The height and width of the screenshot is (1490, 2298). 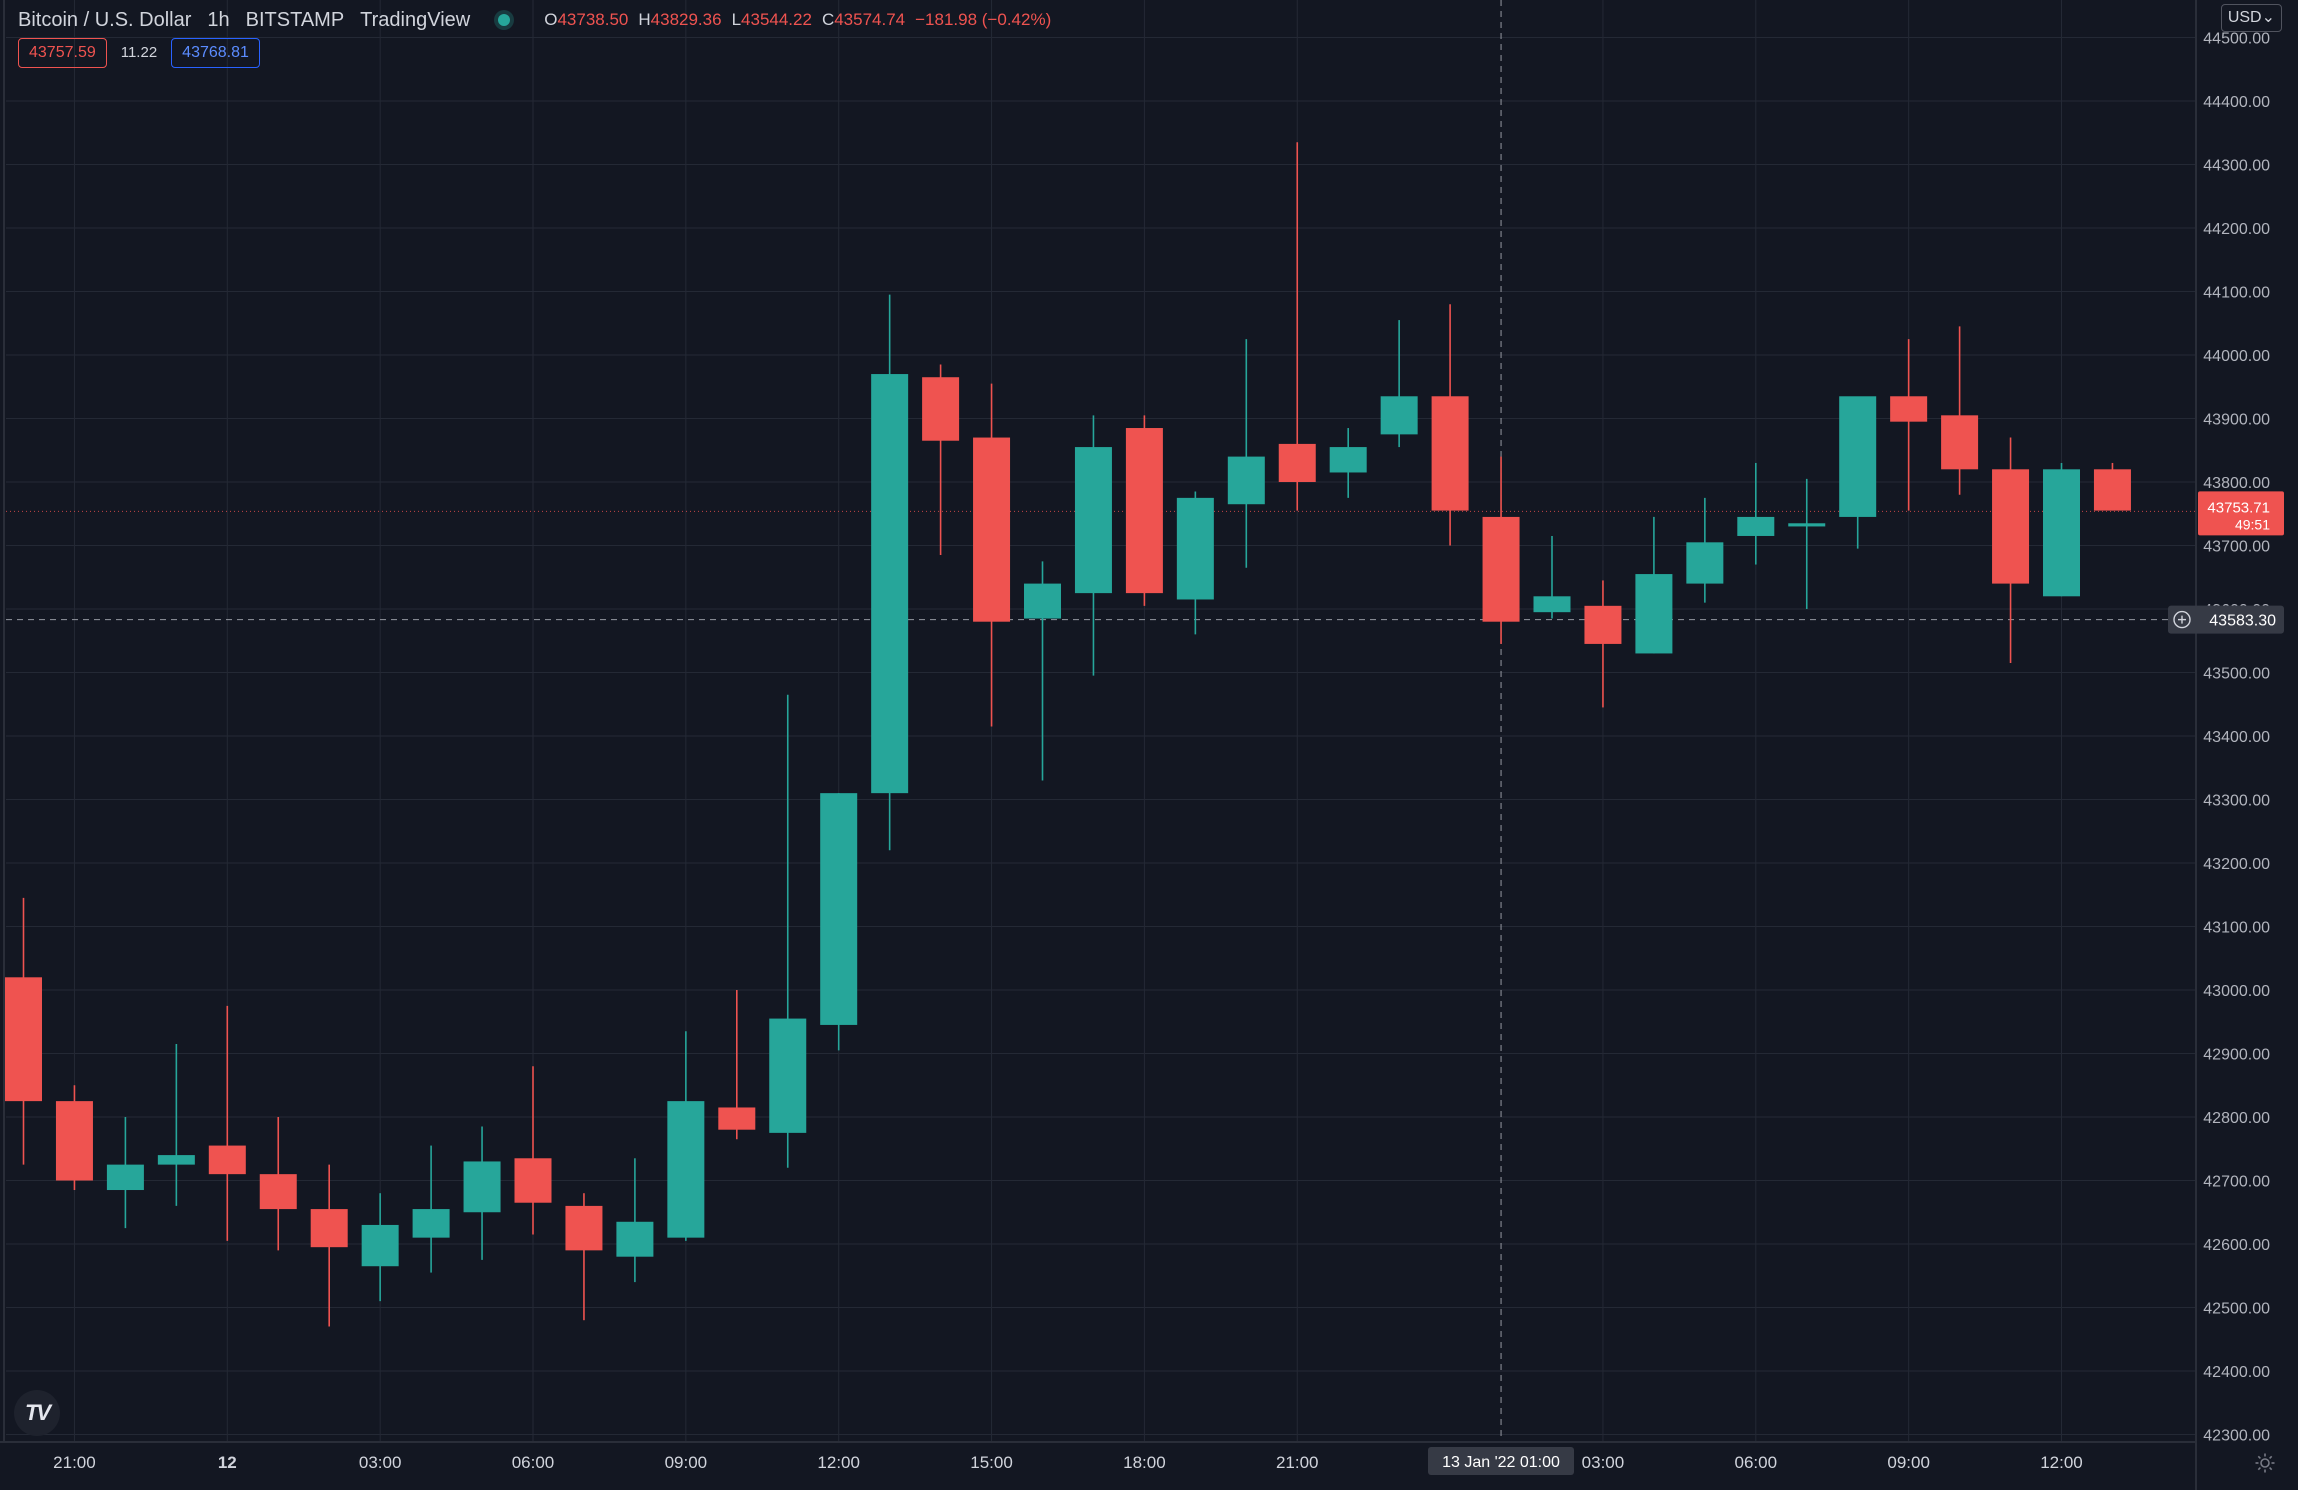 What do you see at coordinates (37, 1413) in the screenshot?
I see `tradingview-logo-icon: TV` at bounding box center [37, 1413].